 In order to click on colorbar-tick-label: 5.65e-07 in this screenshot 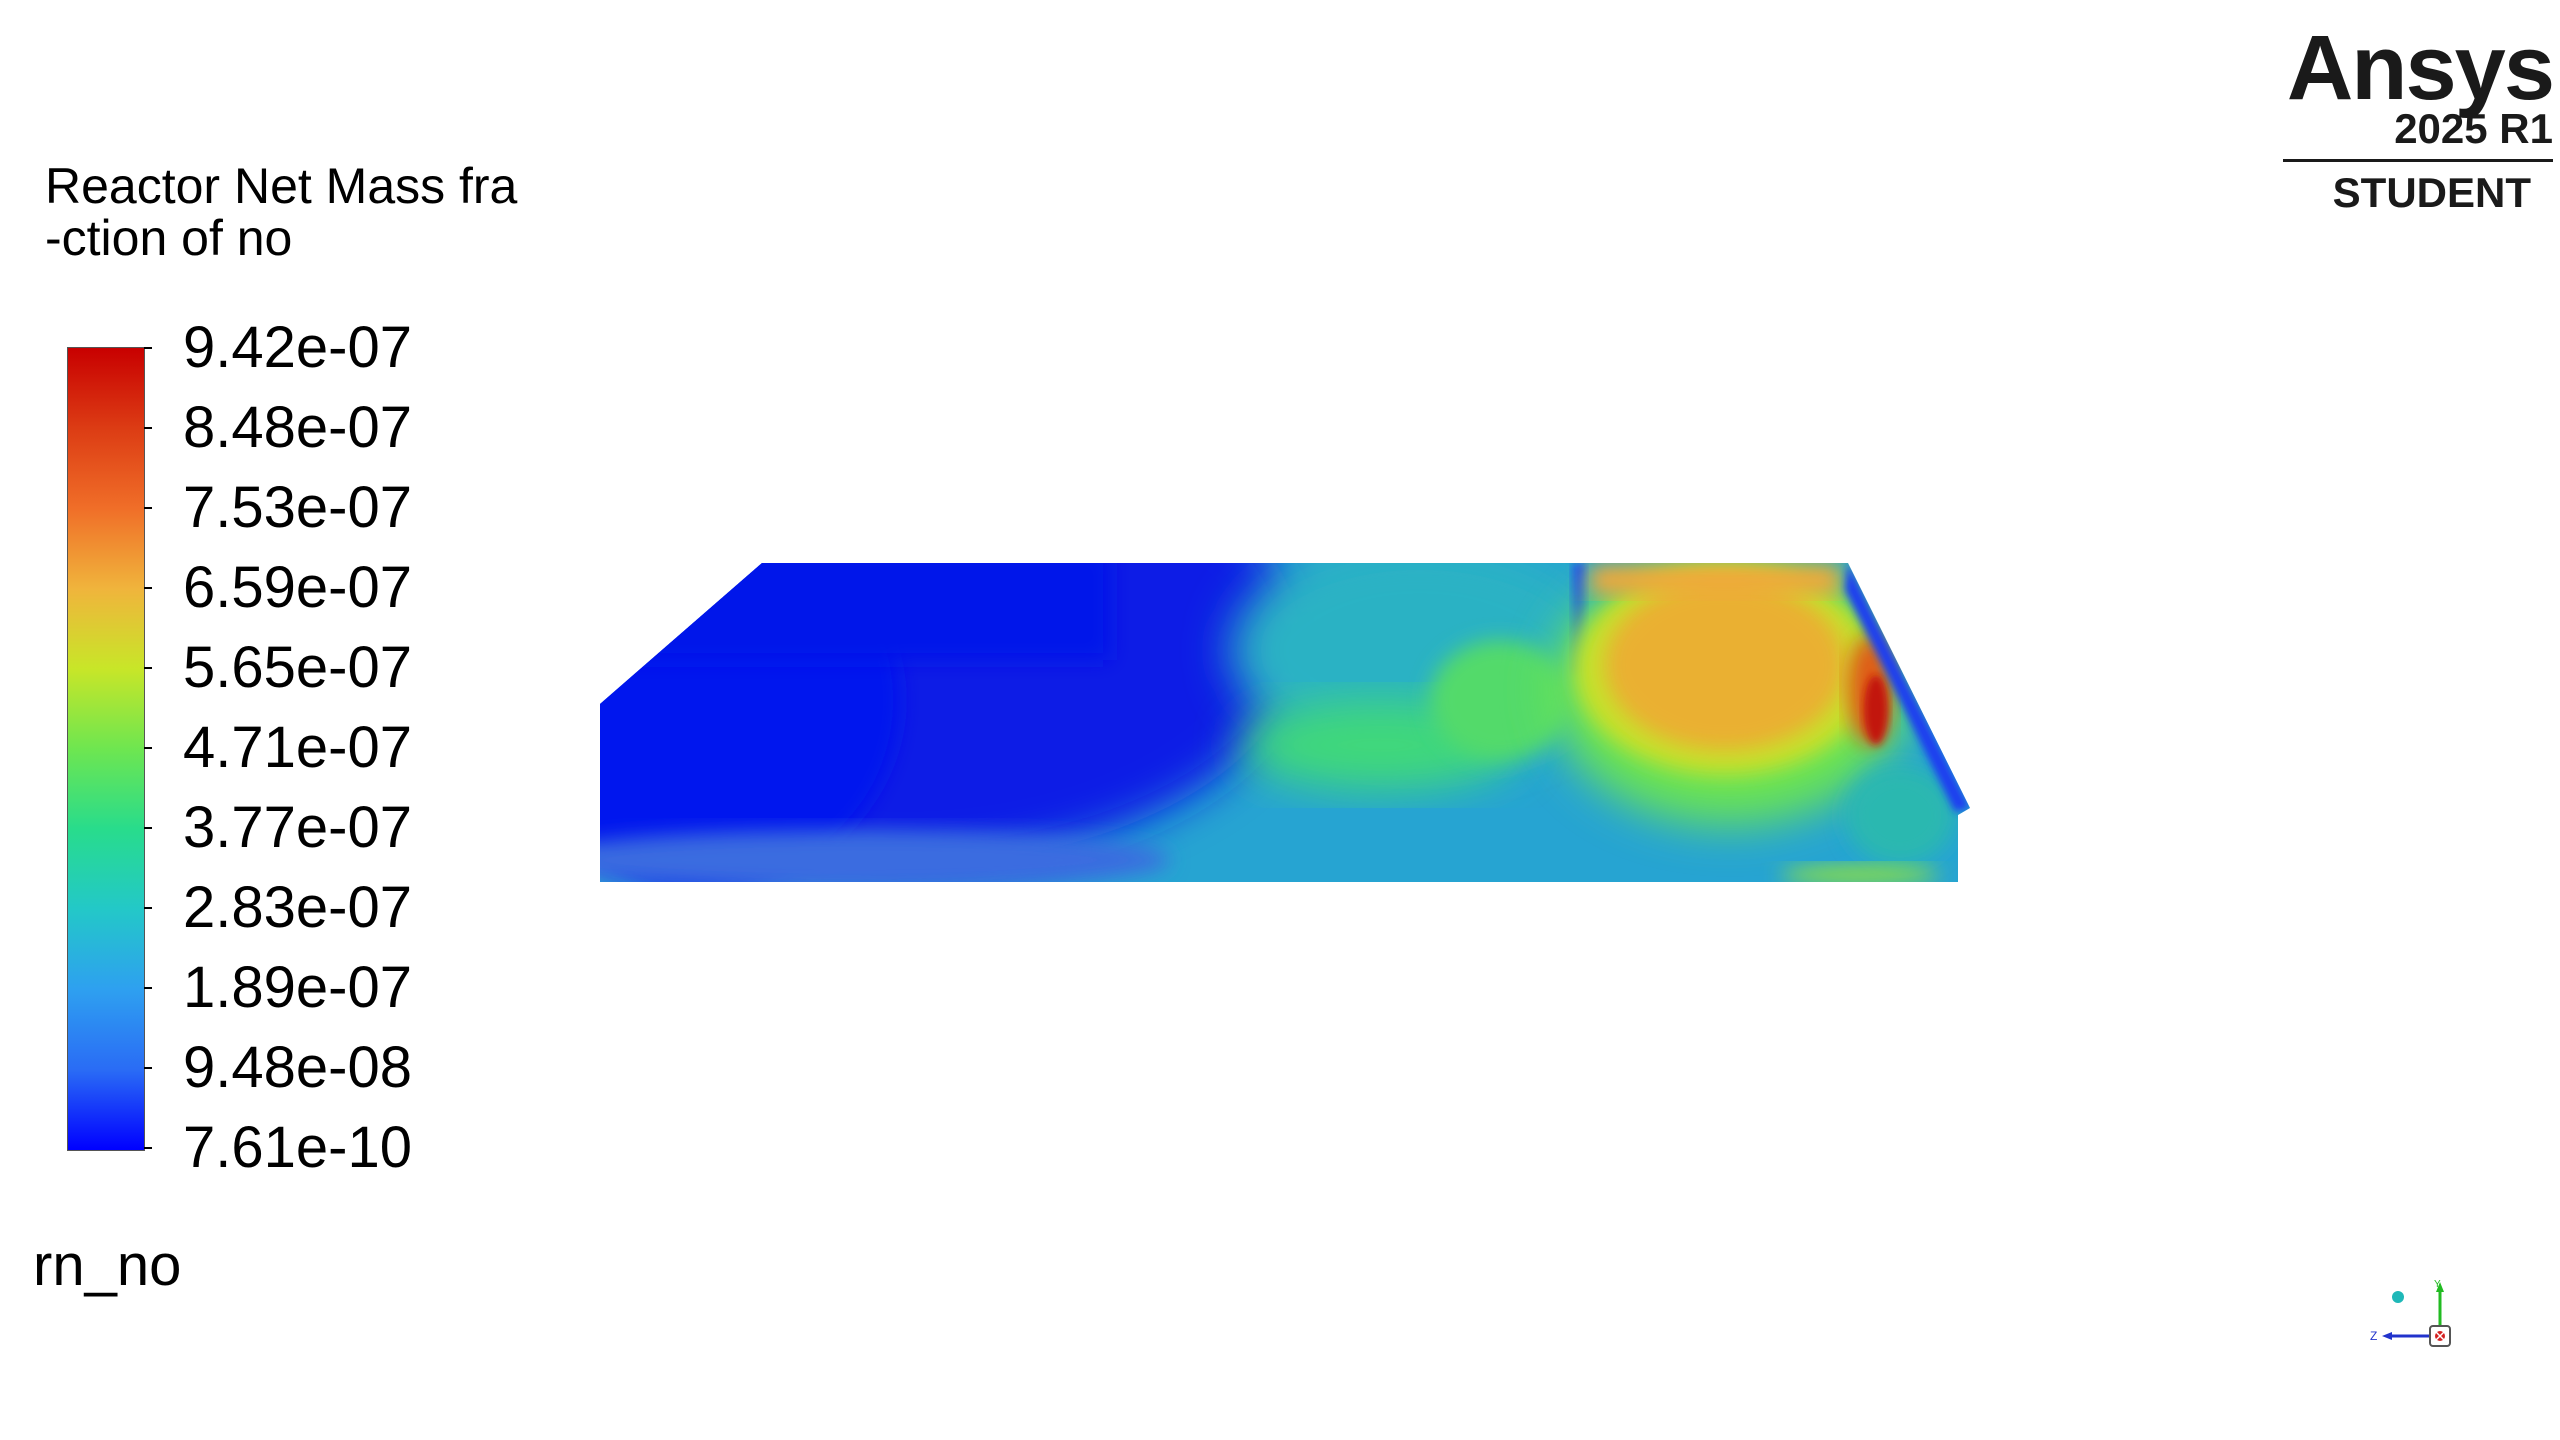, I will do `click(297, 667)`.